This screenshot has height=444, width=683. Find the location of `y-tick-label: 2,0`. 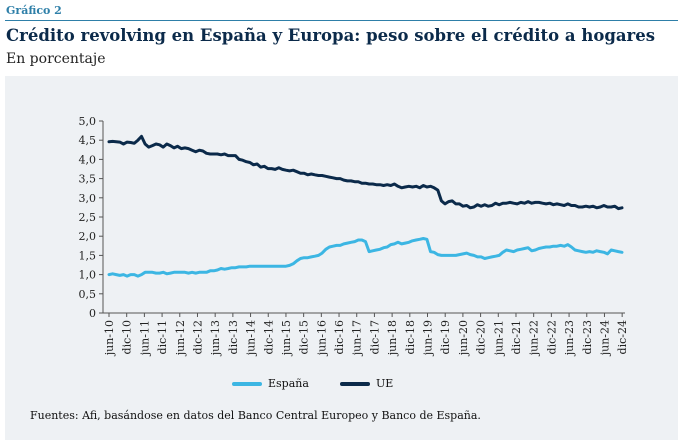

y-tick-label: 2,0 is located at coordinates (88, 236).